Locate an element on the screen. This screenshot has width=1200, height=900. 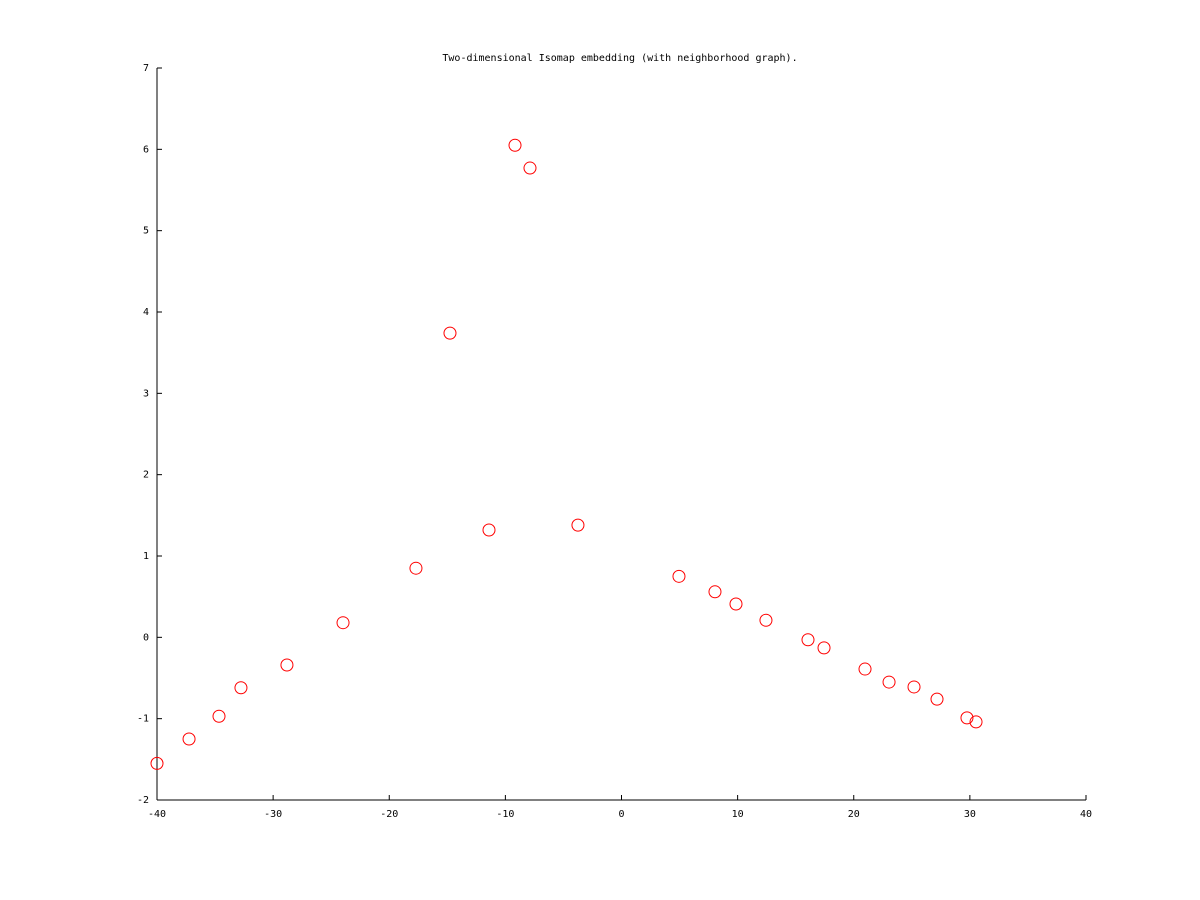
y-tick-label: 7 is located at coordinates (146, 68).